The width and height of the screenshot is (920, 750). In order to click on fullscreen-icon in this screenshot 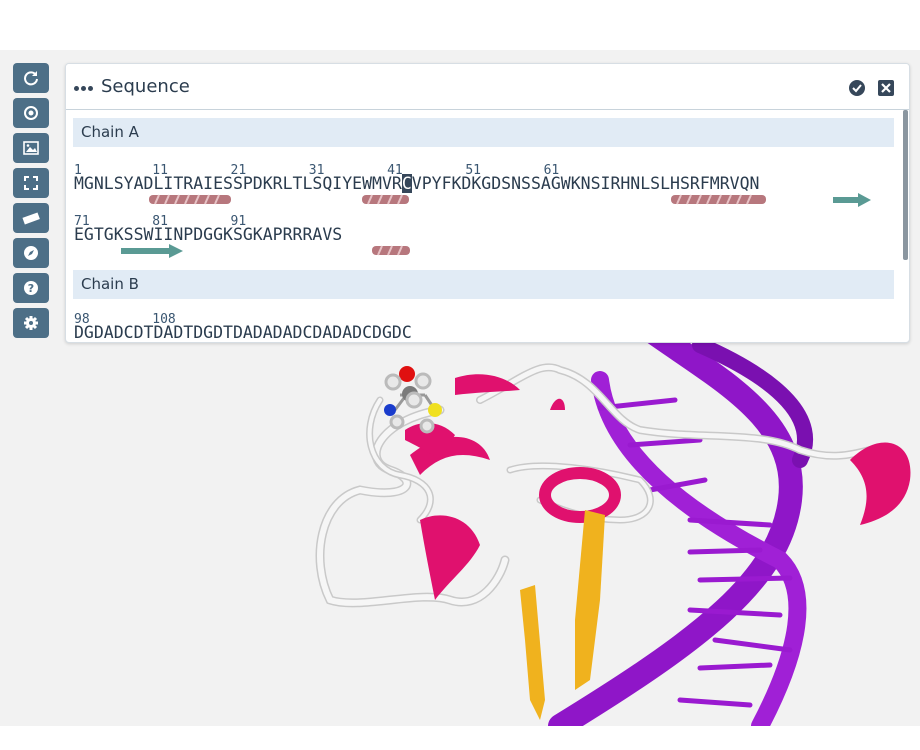, I will do `click(31, 183)`.